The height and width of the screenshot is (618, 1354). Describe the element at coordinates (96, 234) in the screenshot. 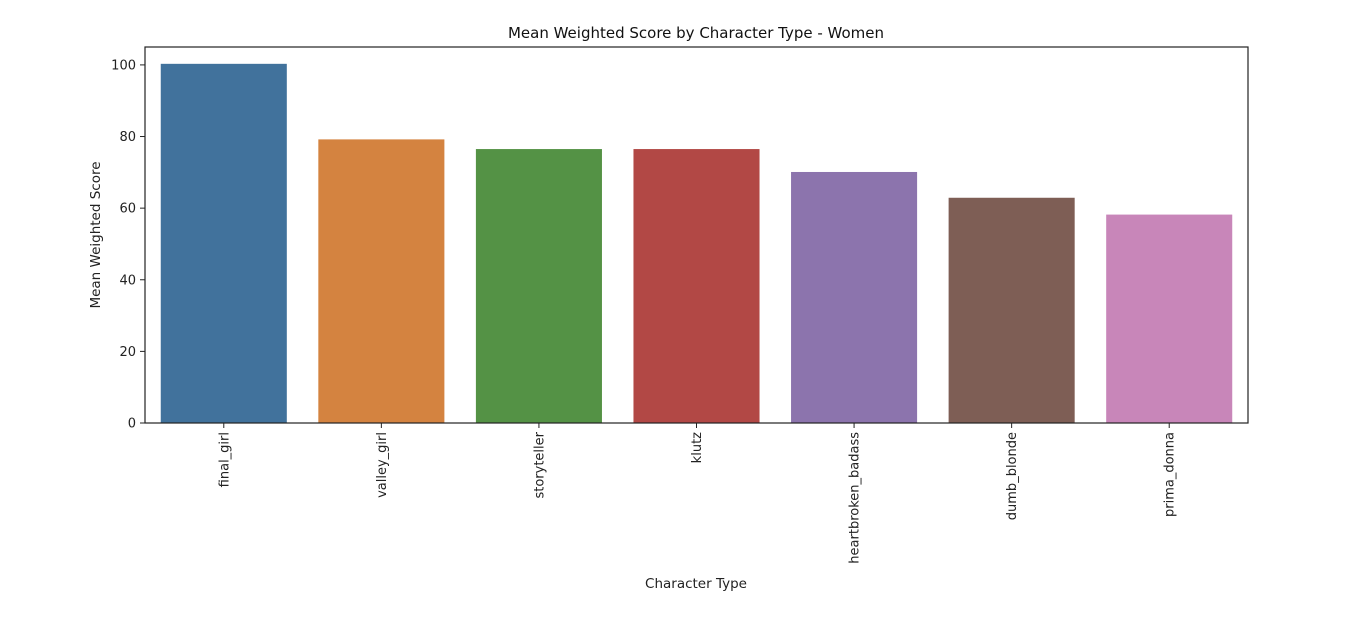

I see `y-axis-label: Mean Weighted Score` at that location.